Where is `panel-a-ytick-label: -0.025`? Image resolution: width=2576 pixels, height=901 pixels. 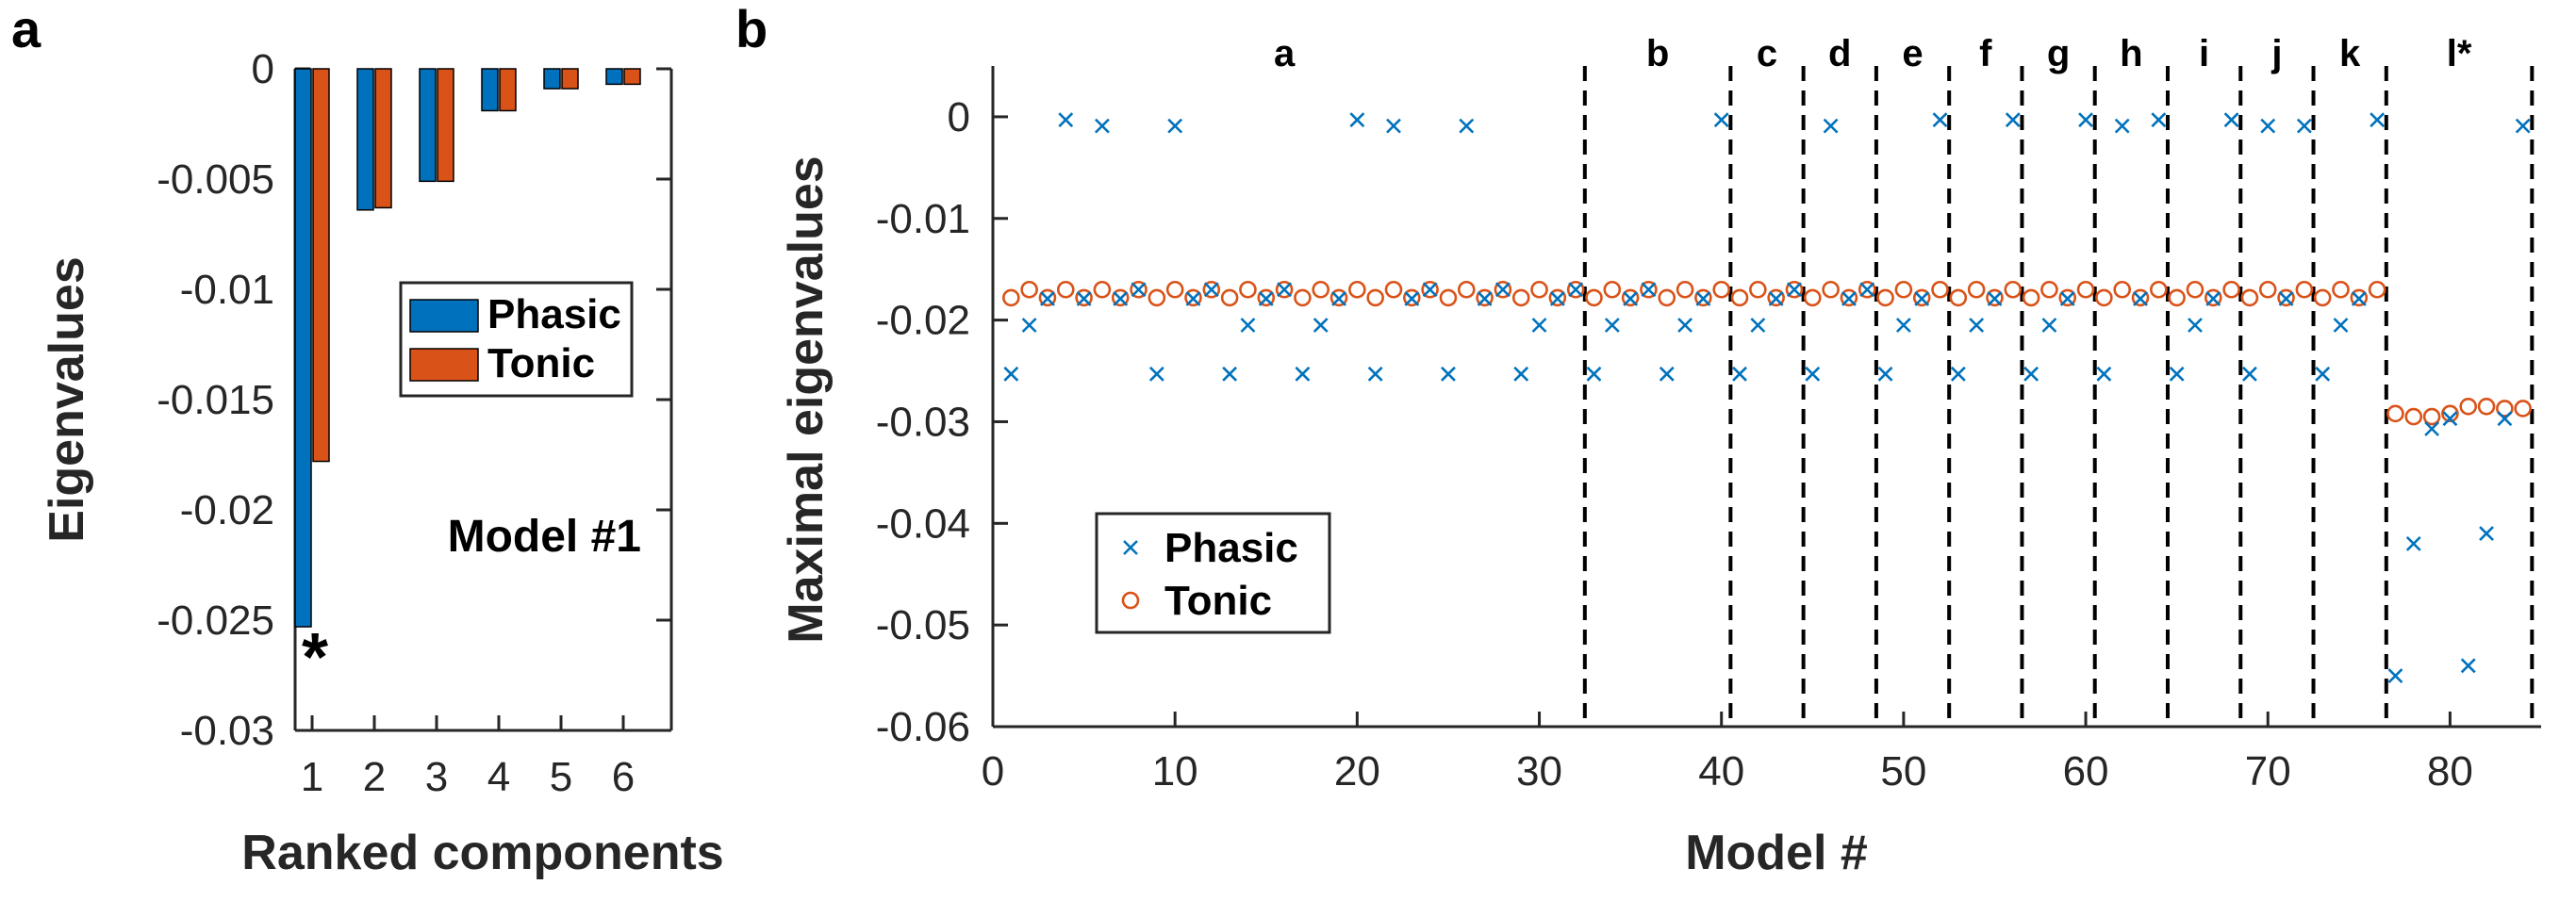 panel-a-ytick-label: -0.025 is located at coordinates (215, 621).